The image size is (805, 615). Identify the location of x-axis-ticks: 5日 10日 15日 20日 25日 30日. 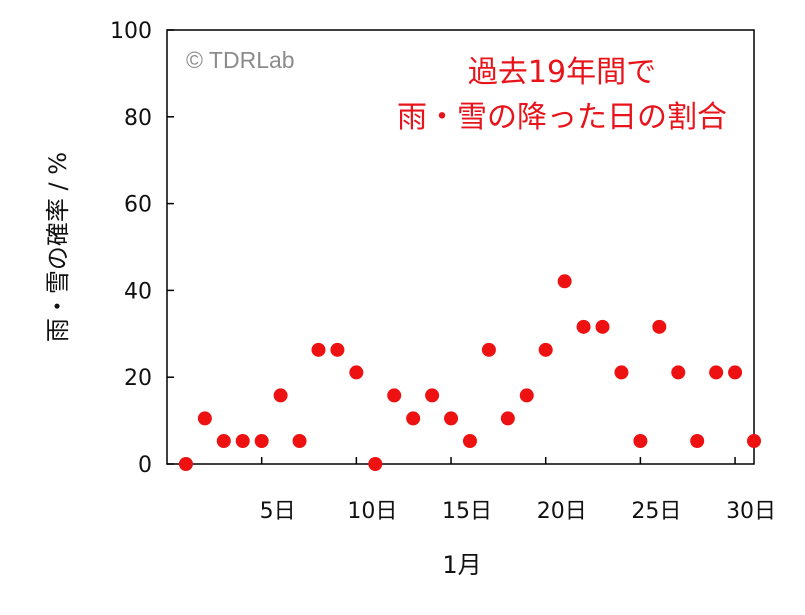
(518, 490).